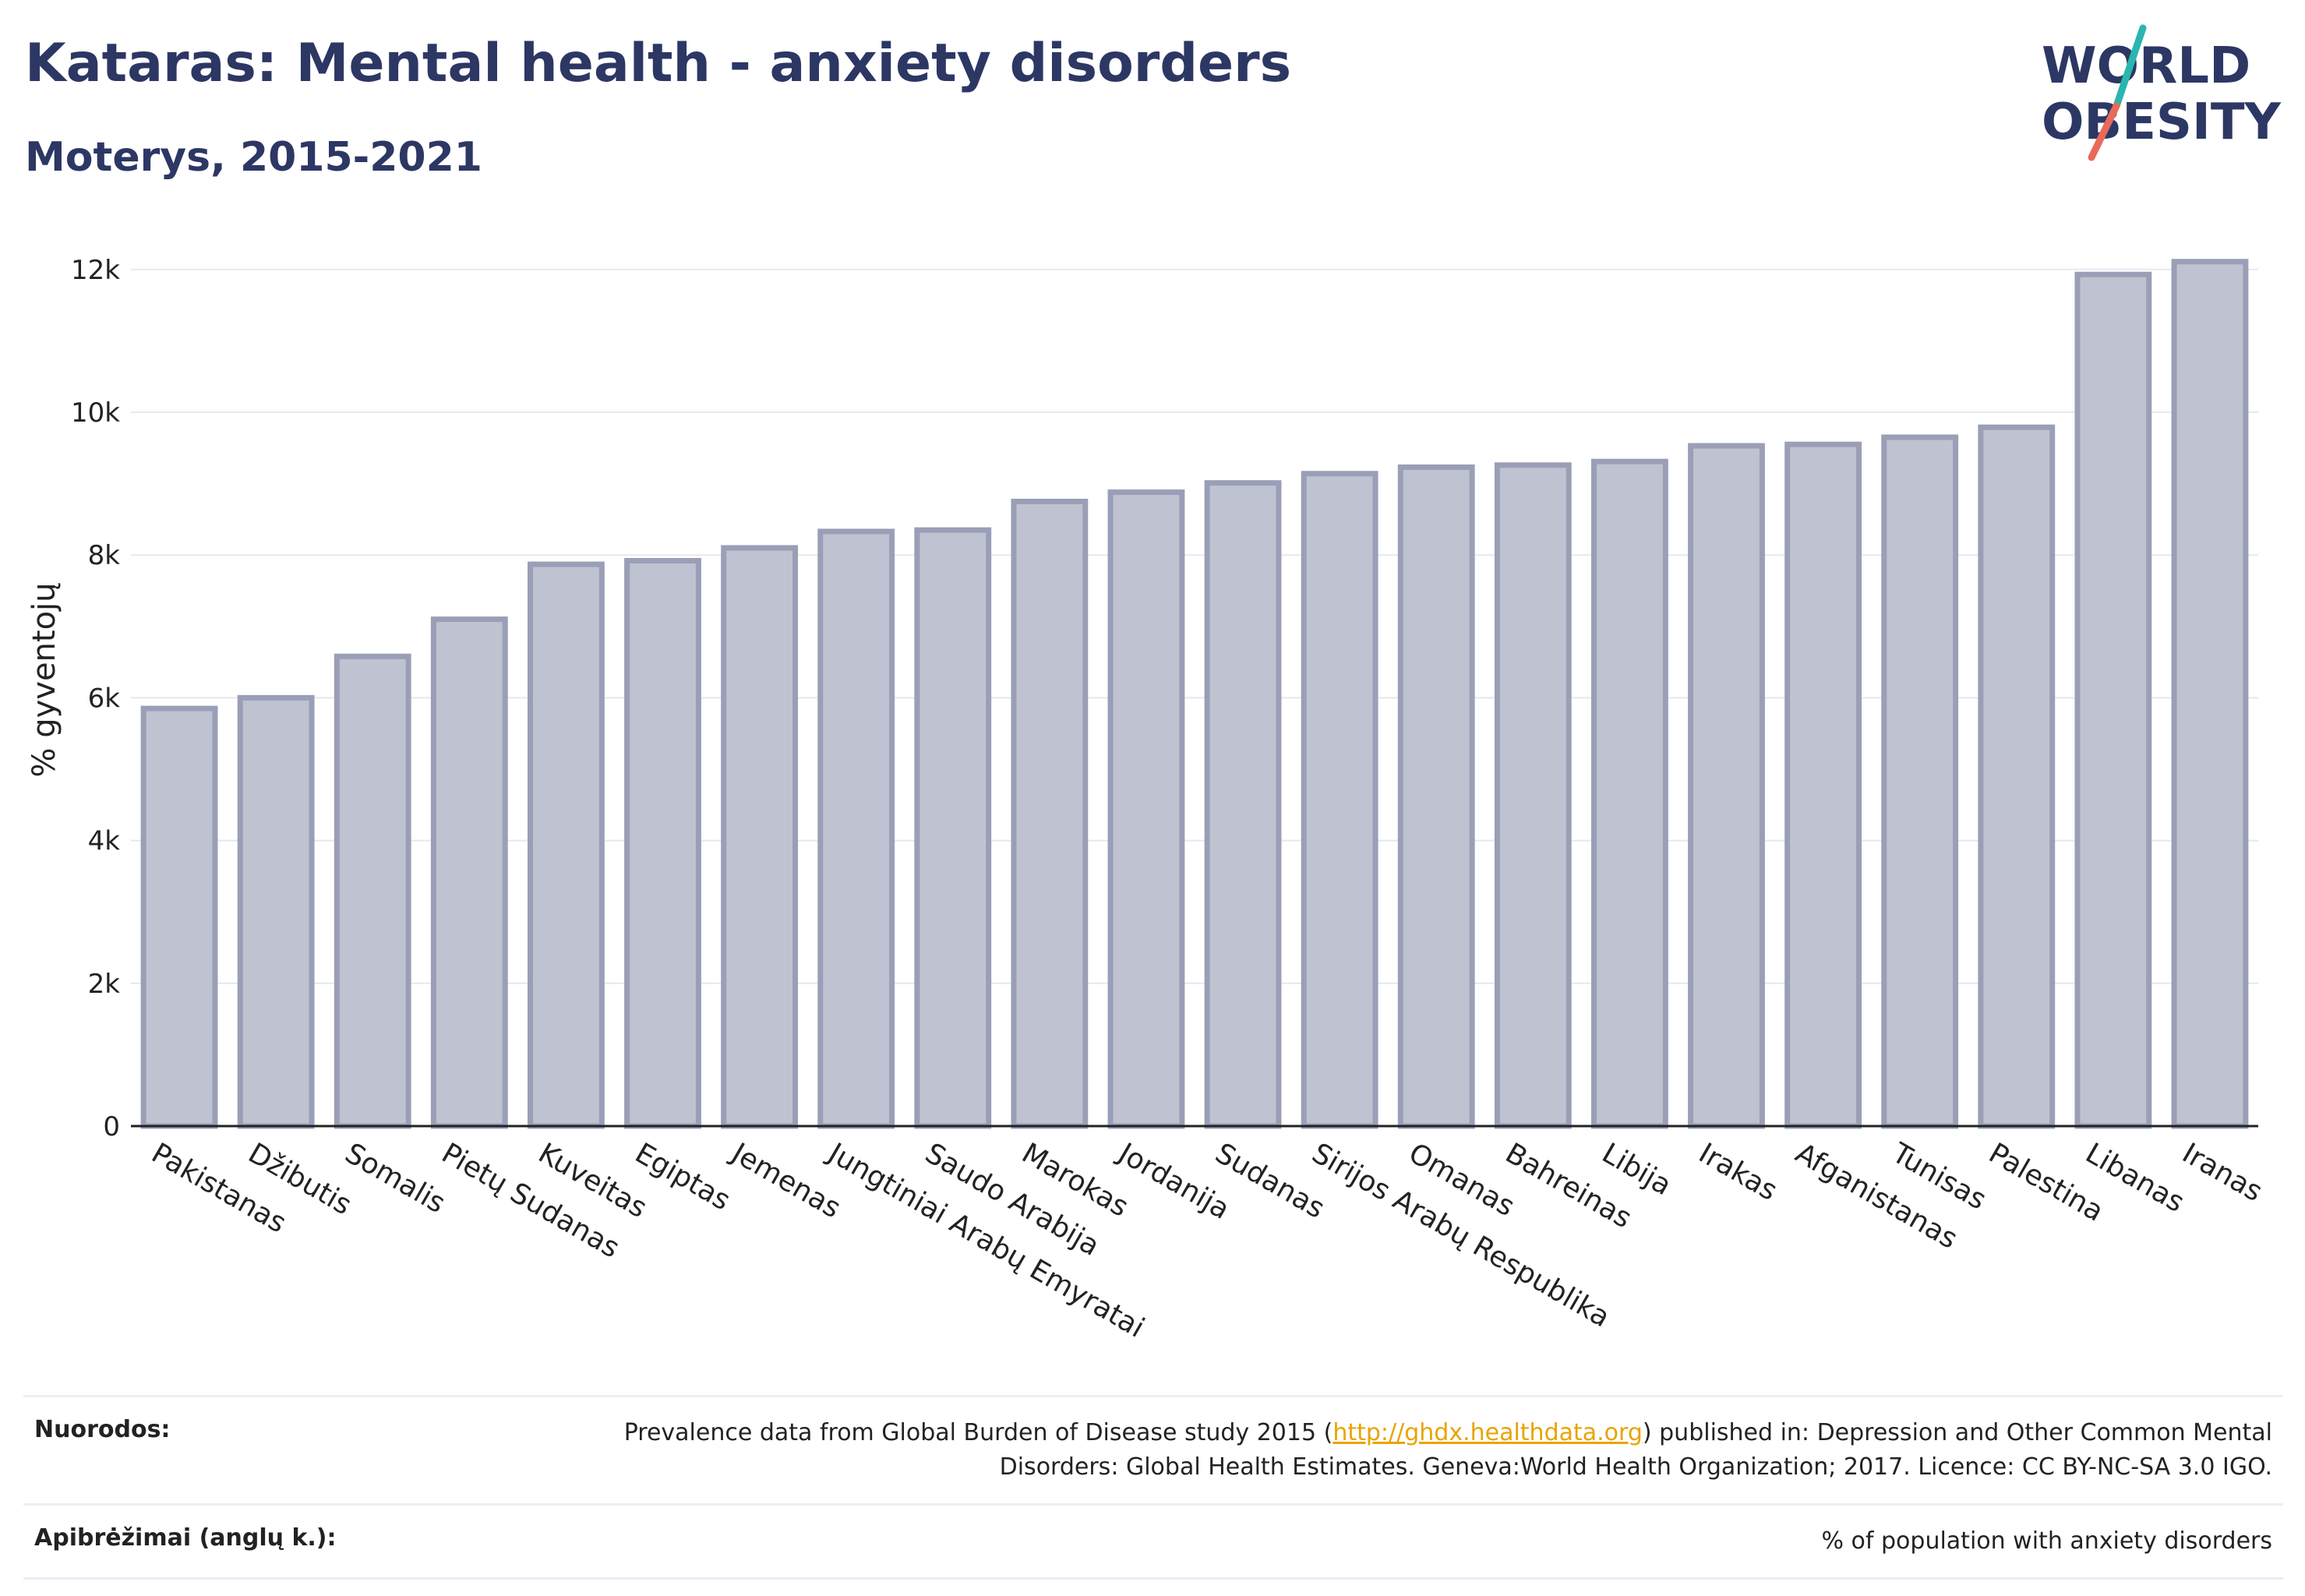 The image size is (2305, 1596). Describe the element at coordinates (44, 679) in the screenshot. I see `y-axis-title: % gyventojų` at that location.